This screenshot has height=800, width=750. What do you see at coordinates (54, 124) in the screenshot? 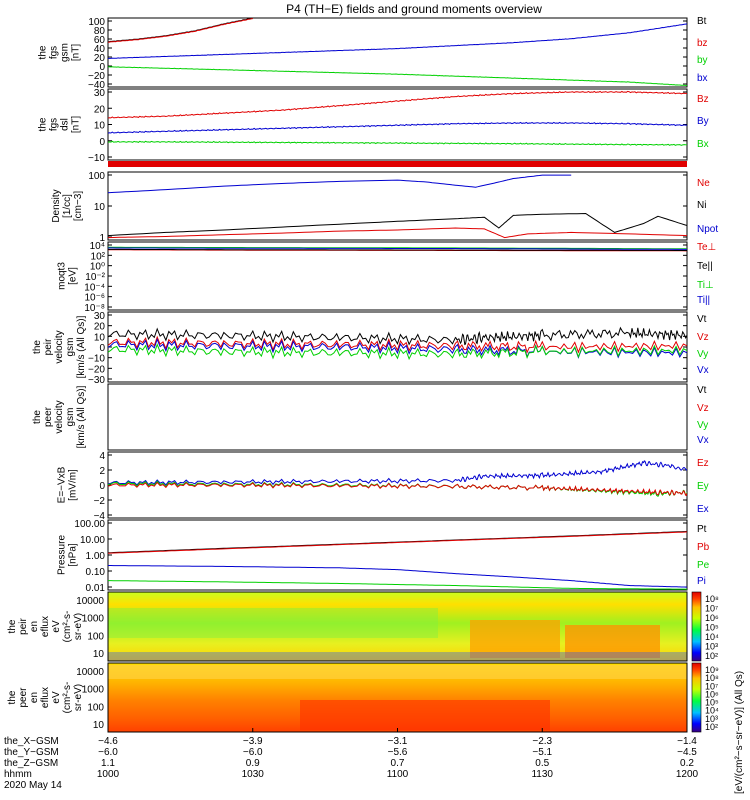
I see `ylabel-line: fgs` at bounding box center [54, 124].